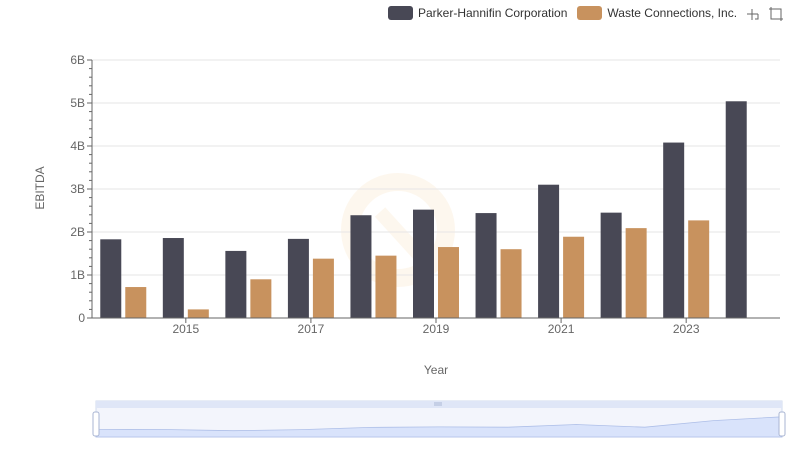  What do you see at coordinates (672, 13) in the screenshot?
I see `legend-label: Waste Connections, Inc.` at bounding box center [672, 13].